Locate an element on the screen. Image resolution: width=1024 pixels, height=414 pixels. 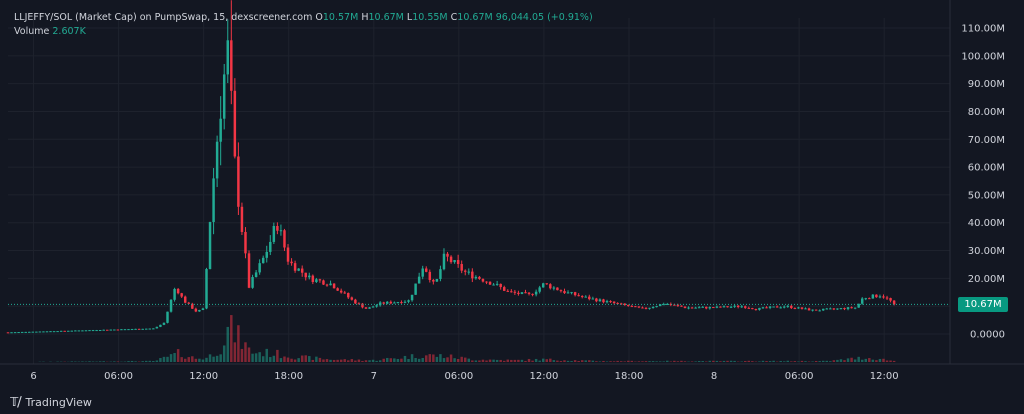
y-tick-label: 60.00M is located at coordinates (986, 168).